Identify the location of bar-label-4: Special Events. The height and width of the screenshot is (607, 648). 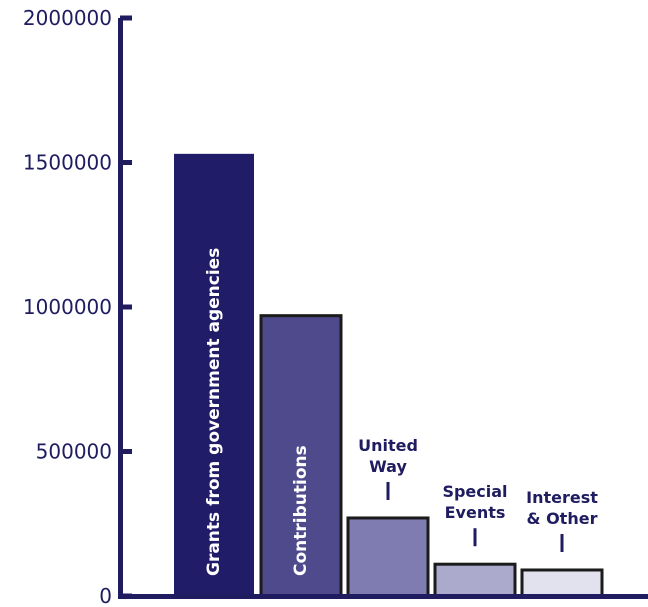
(474, 502).